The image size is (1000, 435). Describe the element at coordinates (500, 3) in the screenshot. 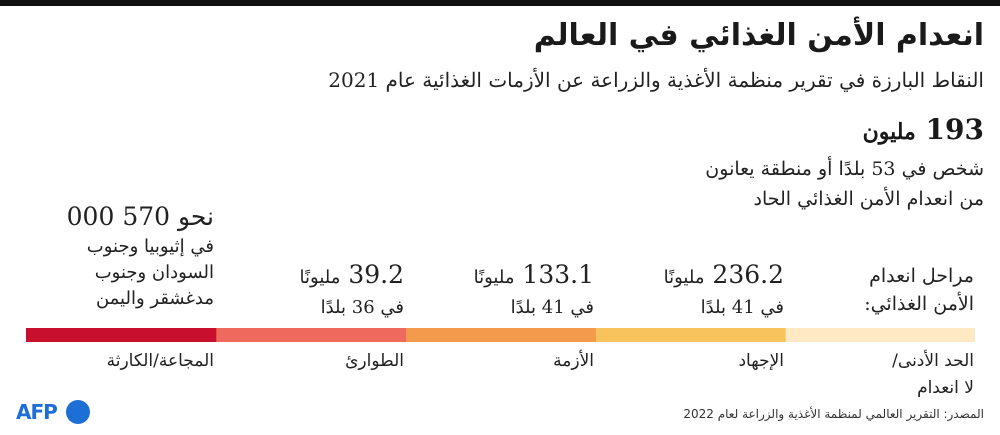

I see `top-bar` at that location.